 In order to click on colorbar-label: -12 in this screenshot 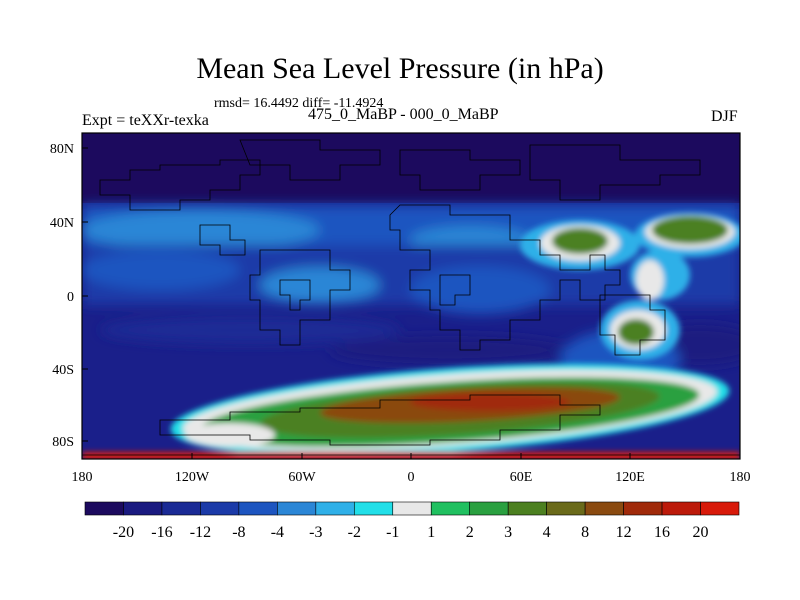, I will do `click(200, 532)`.